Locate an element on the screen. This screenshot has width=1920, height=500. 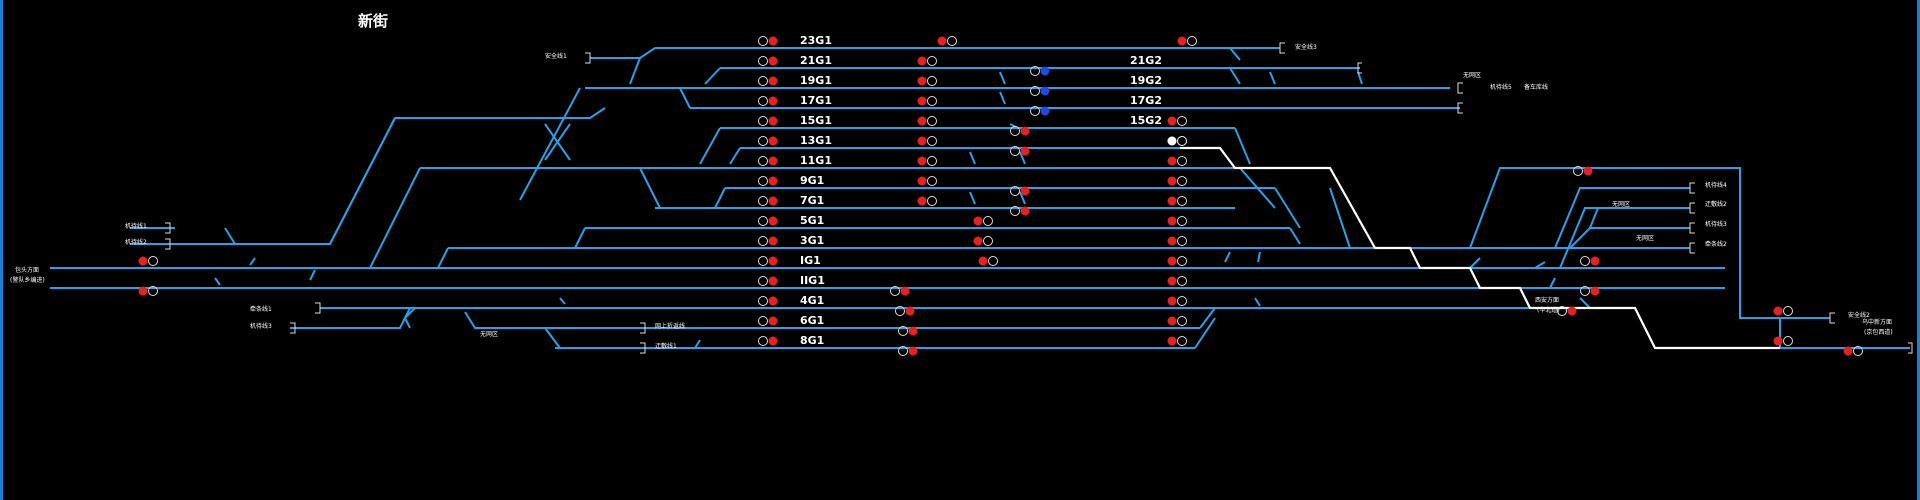
track-label: 23G1 is located at coordinates (816, 40).